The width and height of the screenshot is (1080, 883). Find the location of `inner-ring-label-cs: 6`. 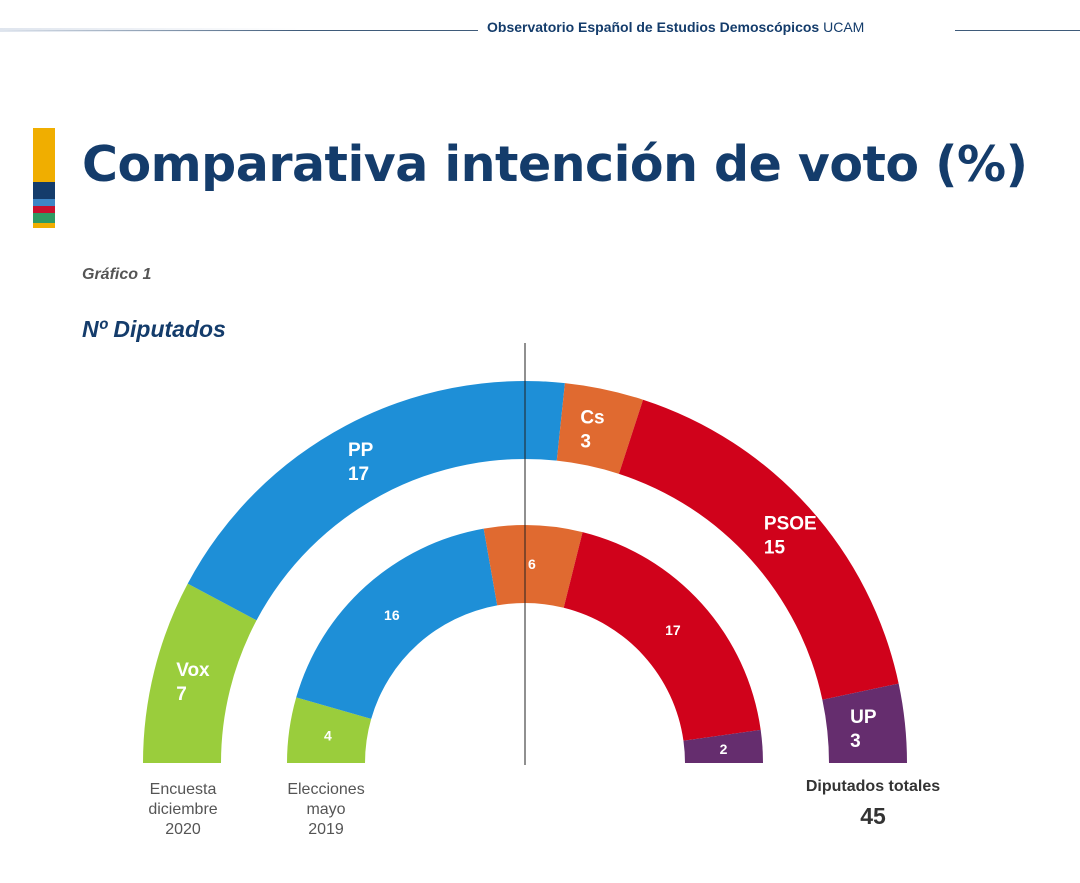

inner-ring-label-cs: 6 is located at coordinates (532, 564).